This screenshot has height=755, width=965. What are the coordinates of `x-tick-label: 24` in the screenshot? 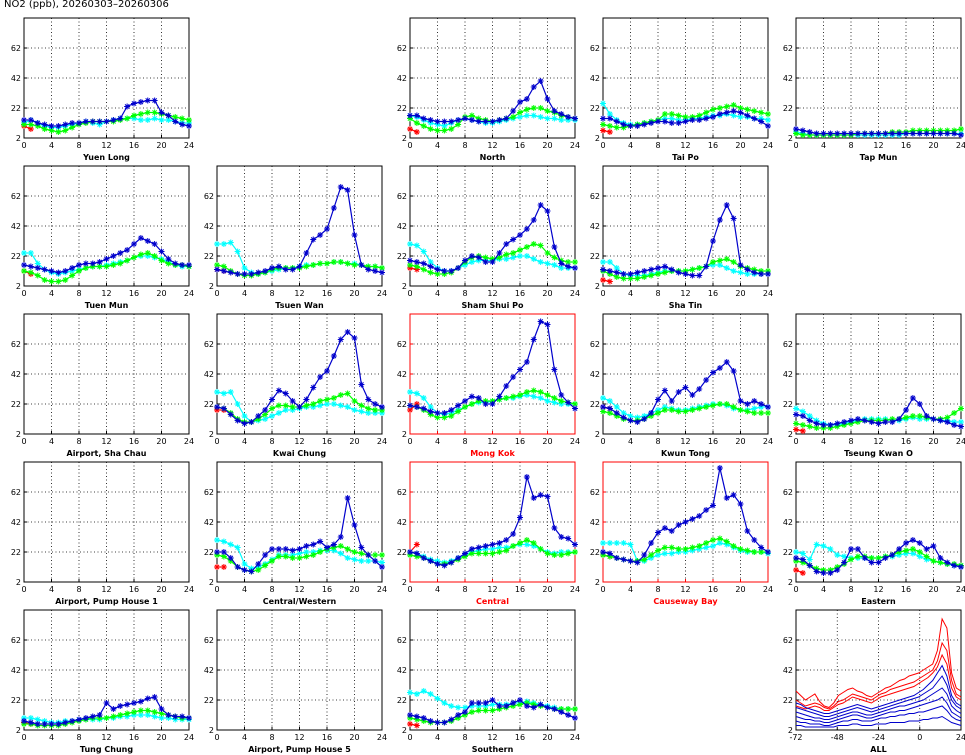 It's located at (189, 441).